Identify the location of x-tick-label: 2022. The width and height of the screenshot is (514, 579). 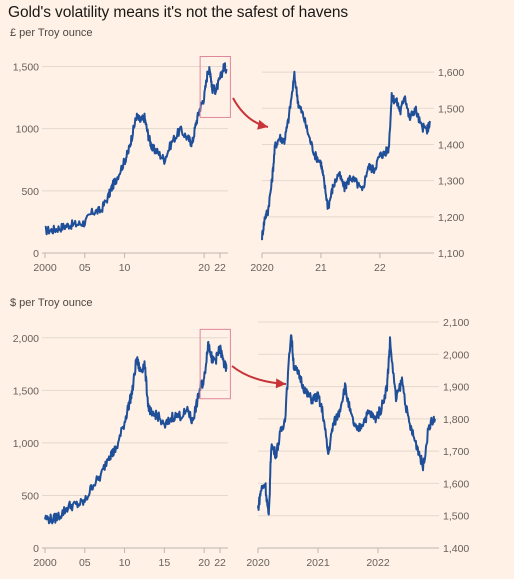
(378, 563).